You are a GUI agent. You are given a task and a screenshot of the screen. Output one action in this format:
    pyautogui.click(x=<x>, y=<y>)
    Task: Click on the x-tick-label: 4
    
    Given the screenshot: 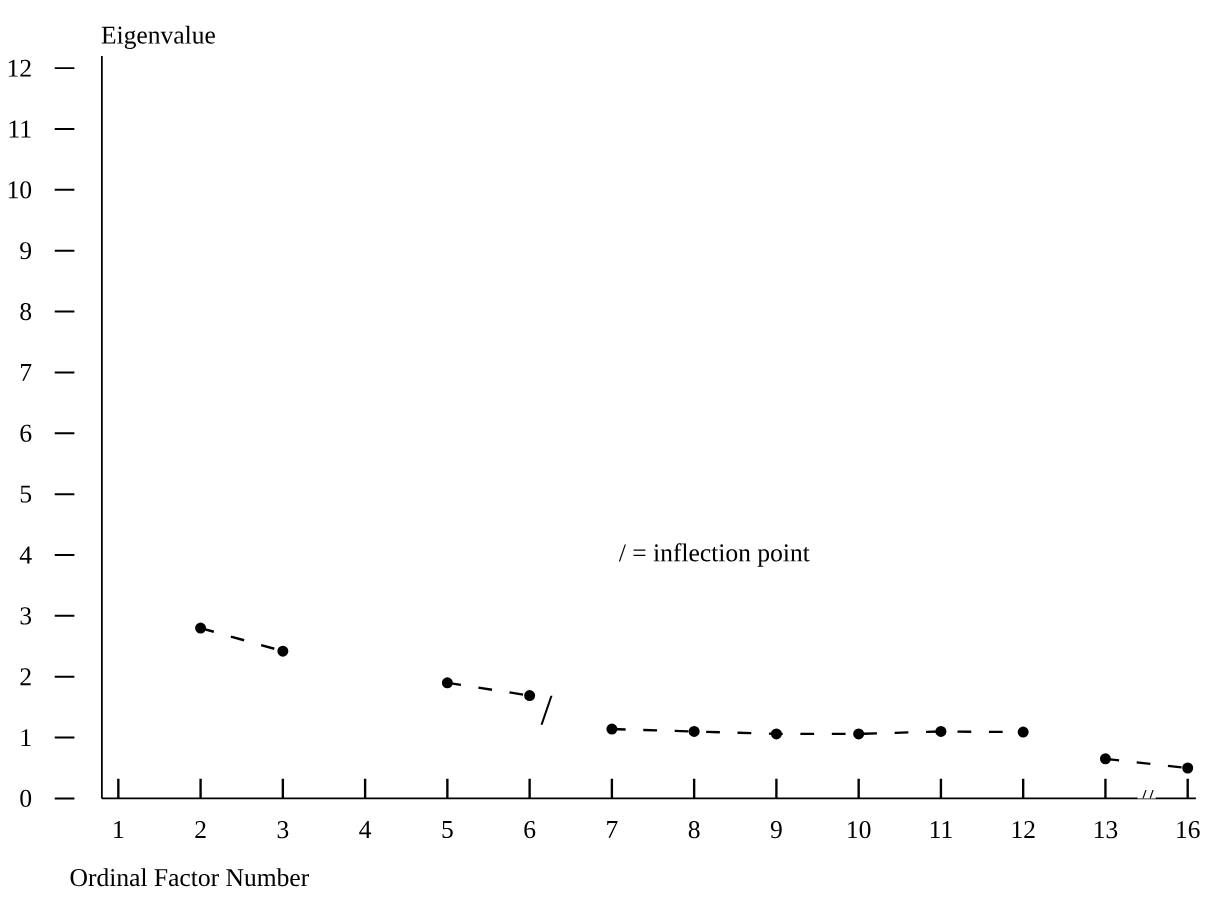 What is the action you would take?
    pyautogui.click(x=365, y=829)
    